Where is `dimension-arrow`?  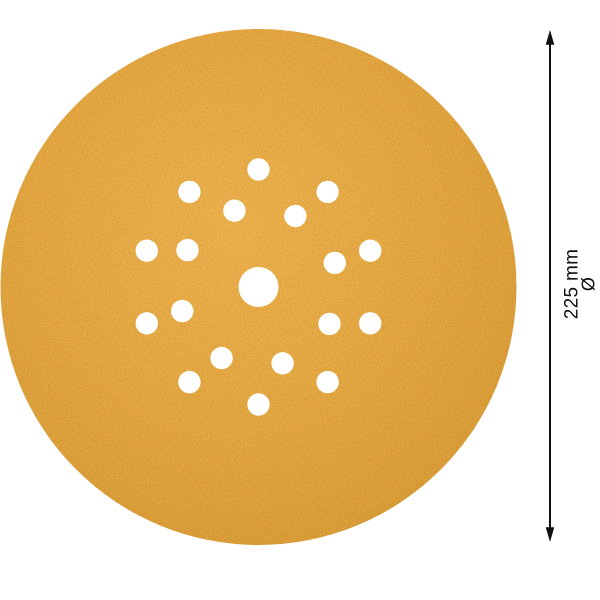 dimension-arrow is located at coordinates (550, 286).